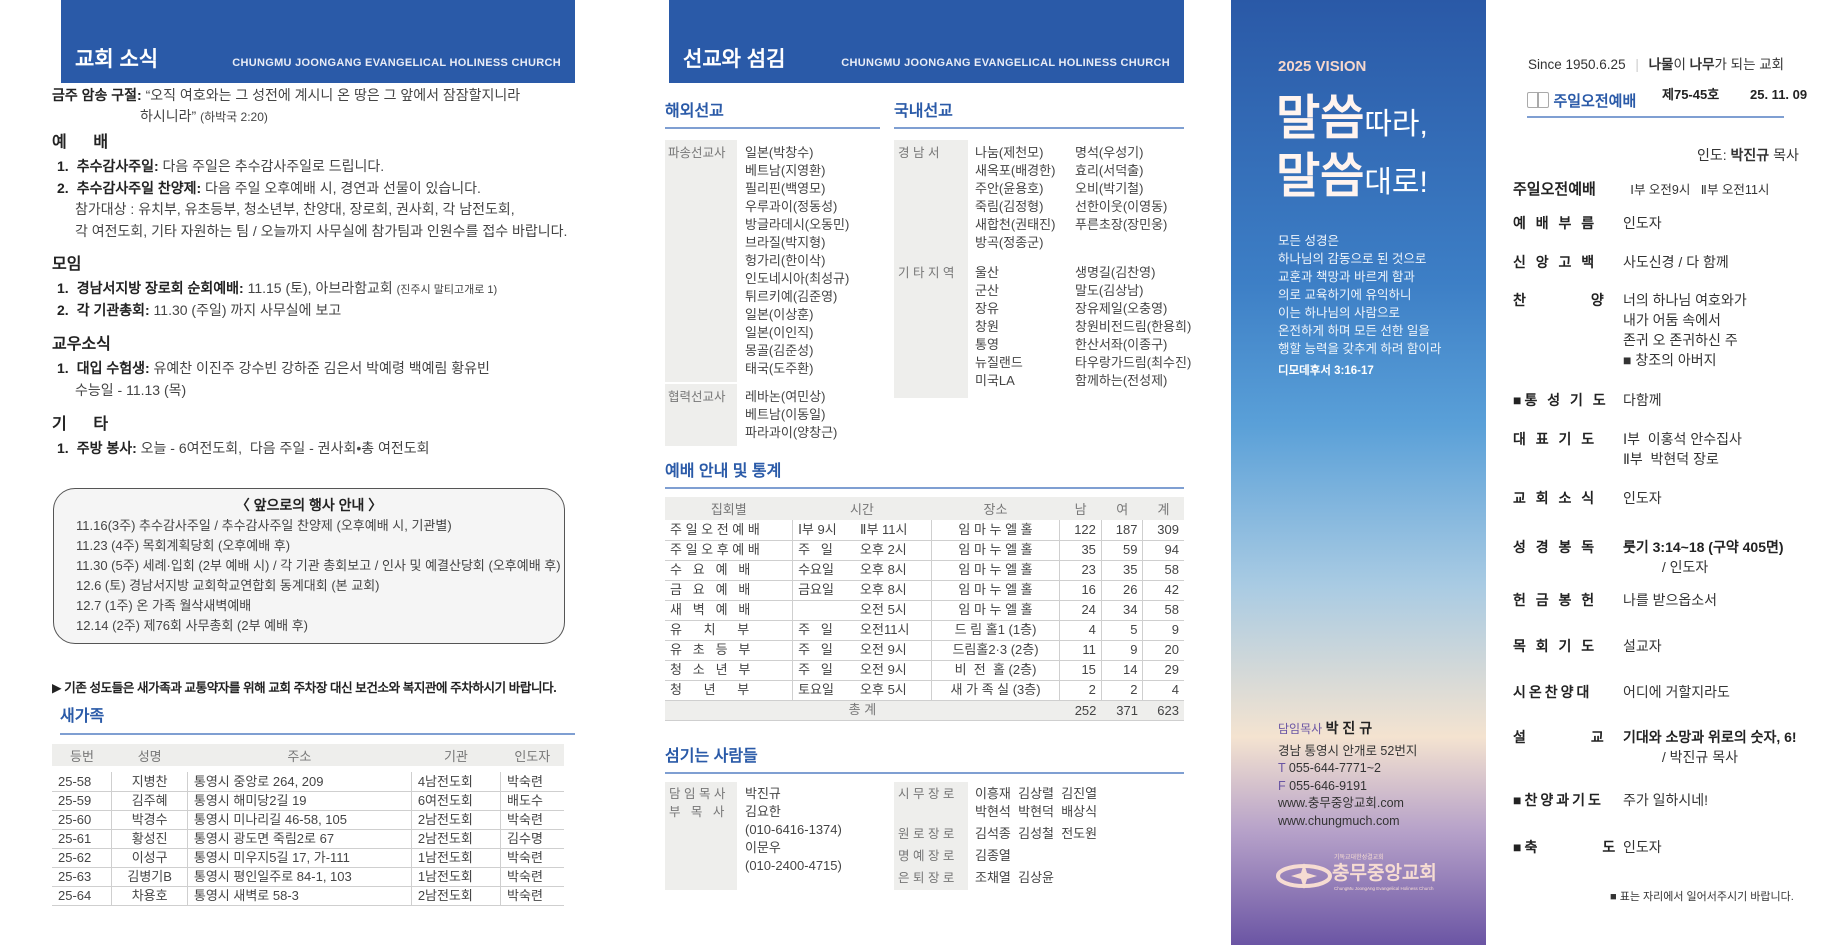 This screenshot has width=1843, height=945. I want to click on order-value: Ⅱ부 박현덕 장로, so click(1671, 459).